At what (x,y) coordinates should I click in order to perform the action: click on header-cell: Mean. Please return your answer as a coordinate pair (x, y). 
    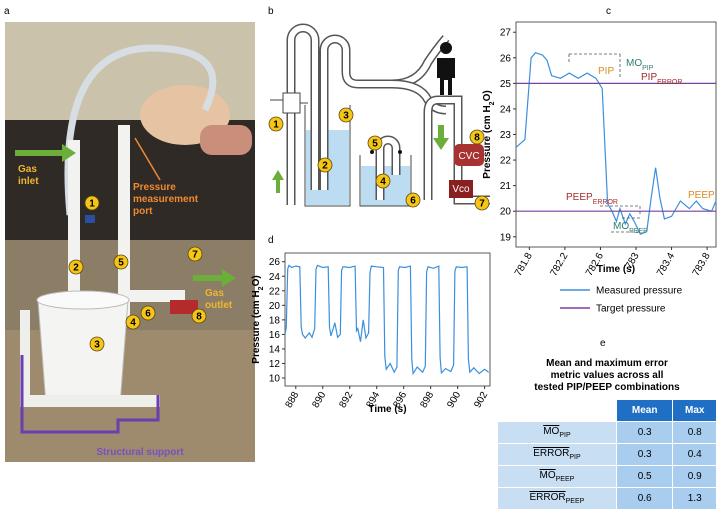
    Looking at the image, I should click on (644, 410).